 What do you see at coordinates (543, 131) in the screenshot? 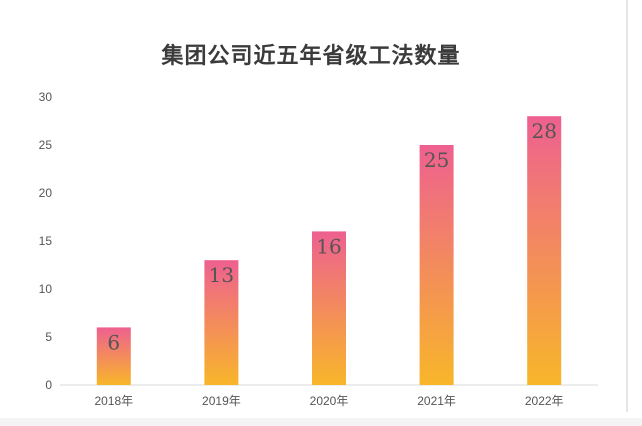
I see `data-label: 28` at bounding box center [543, 131].